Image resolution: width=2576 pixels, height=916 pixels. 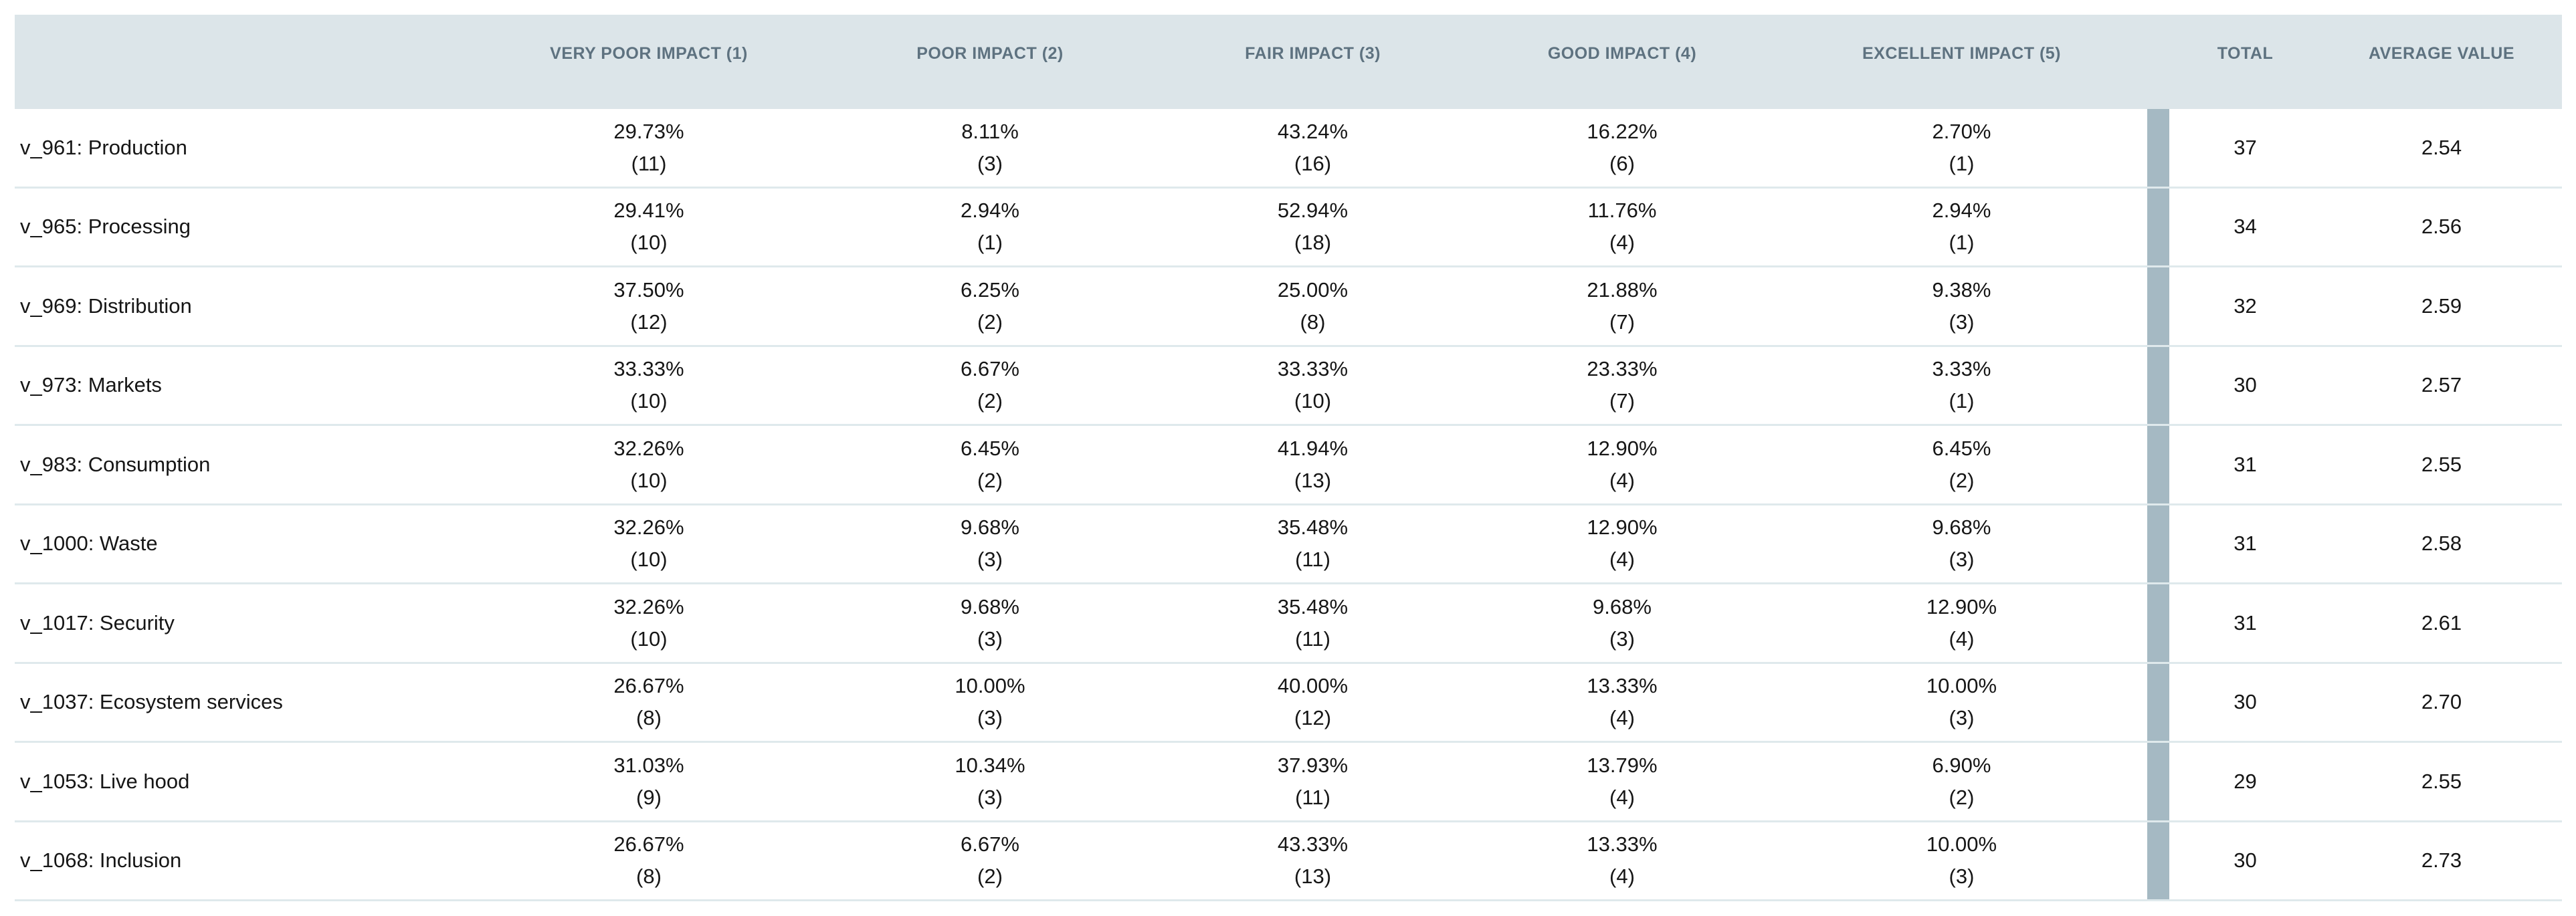 I want to click on column-header-total: TOTAL, so click(x=2245, y=53).